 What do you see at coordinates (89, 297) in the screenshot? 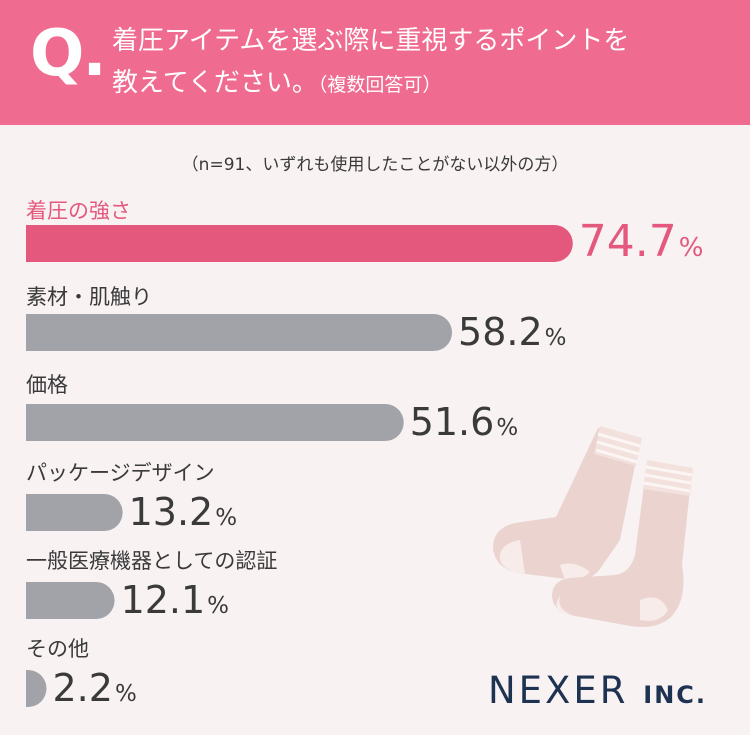
I see `category-label: 素材・肌触り` at bounding box center [89, 297].